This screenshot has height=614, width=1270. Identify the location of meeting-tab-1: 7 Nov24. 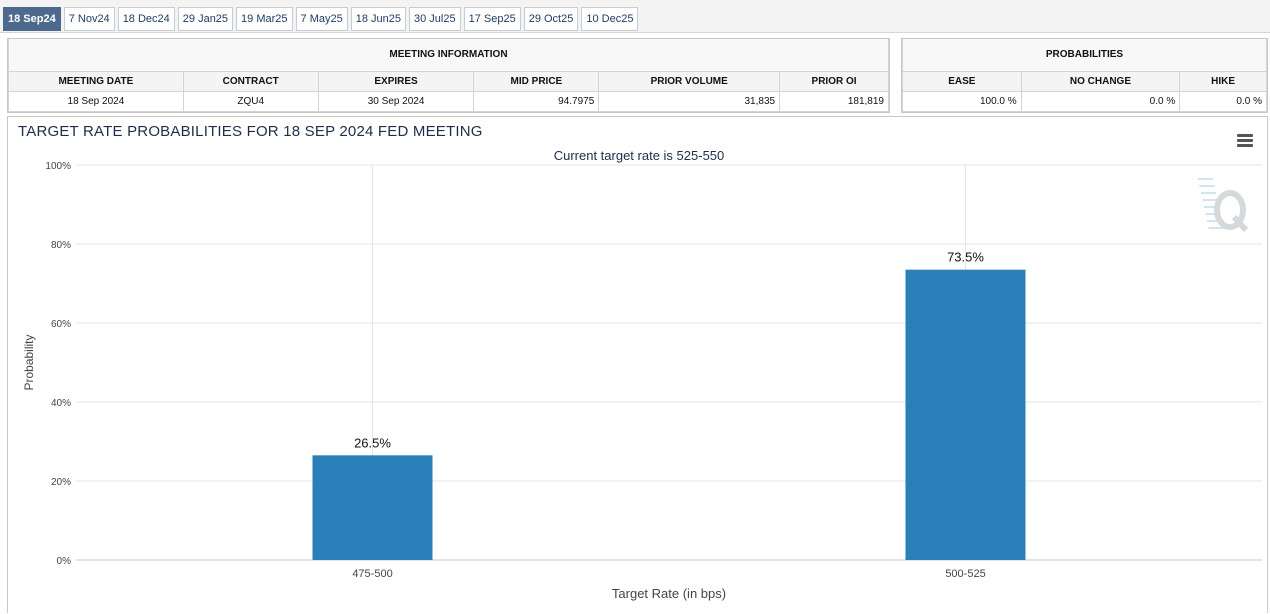
(89, 19).